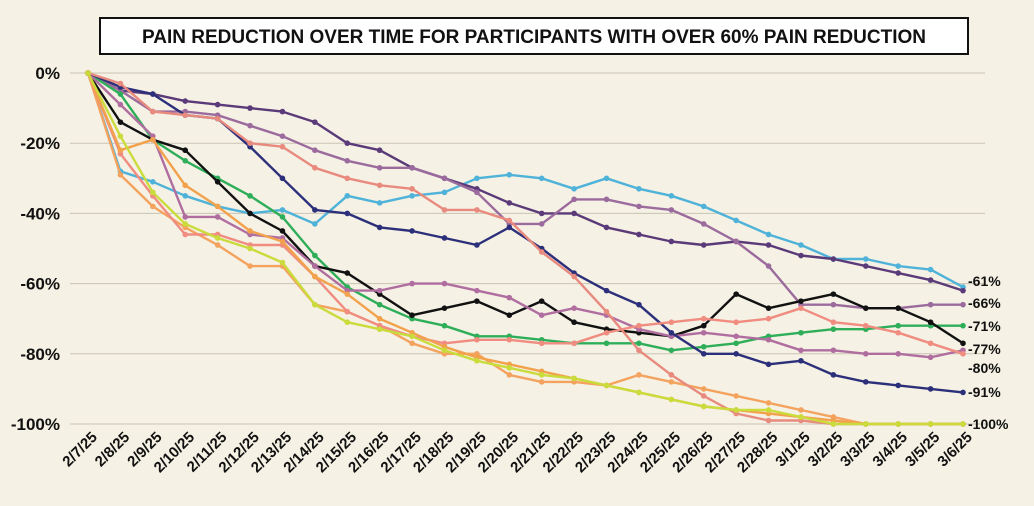 The height and width of the screenshot is (506, 1034). Describe the element at coordinates (984, 368) in the screenshot. I see `end-value-label: -80%` at that location.